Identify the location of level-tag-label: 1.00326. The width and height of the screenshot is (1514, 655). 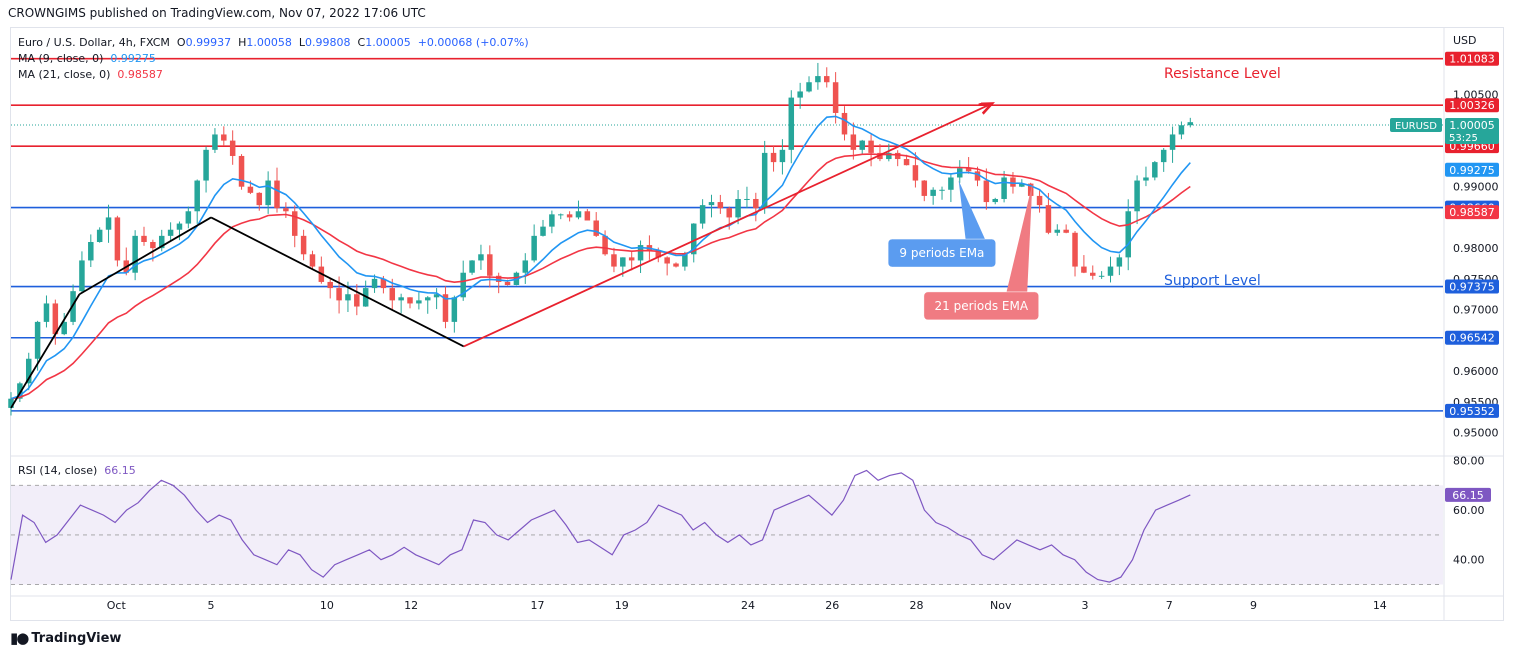
(1472, 105).